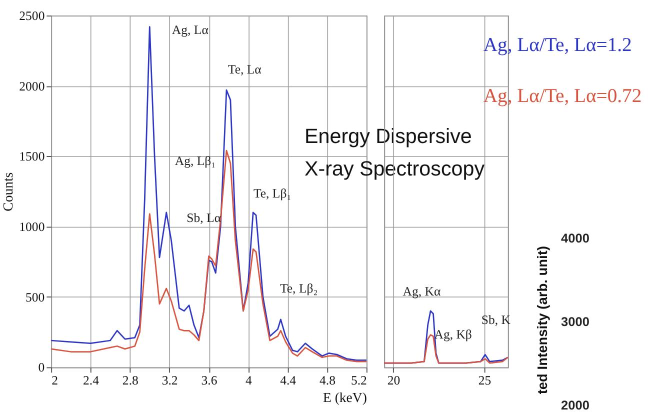  What do you see at coordinates (575, 404) in the screenshot?
I see `text: 2000` at bounding box center [575, 404].